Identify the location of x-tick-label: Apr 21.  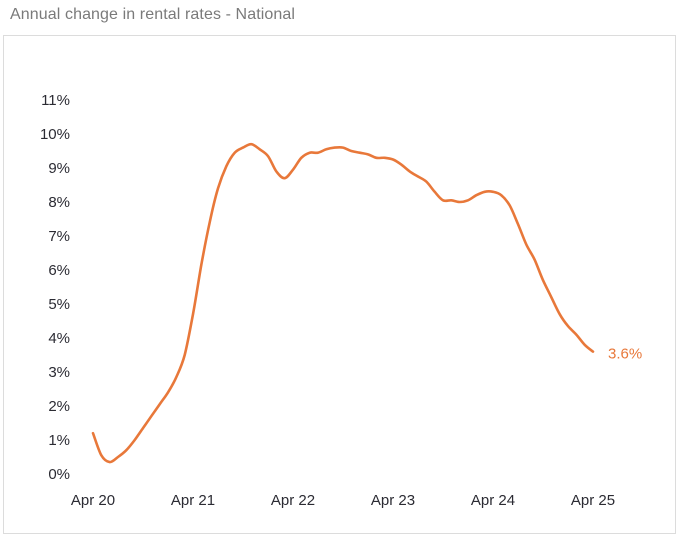
(193, 500).